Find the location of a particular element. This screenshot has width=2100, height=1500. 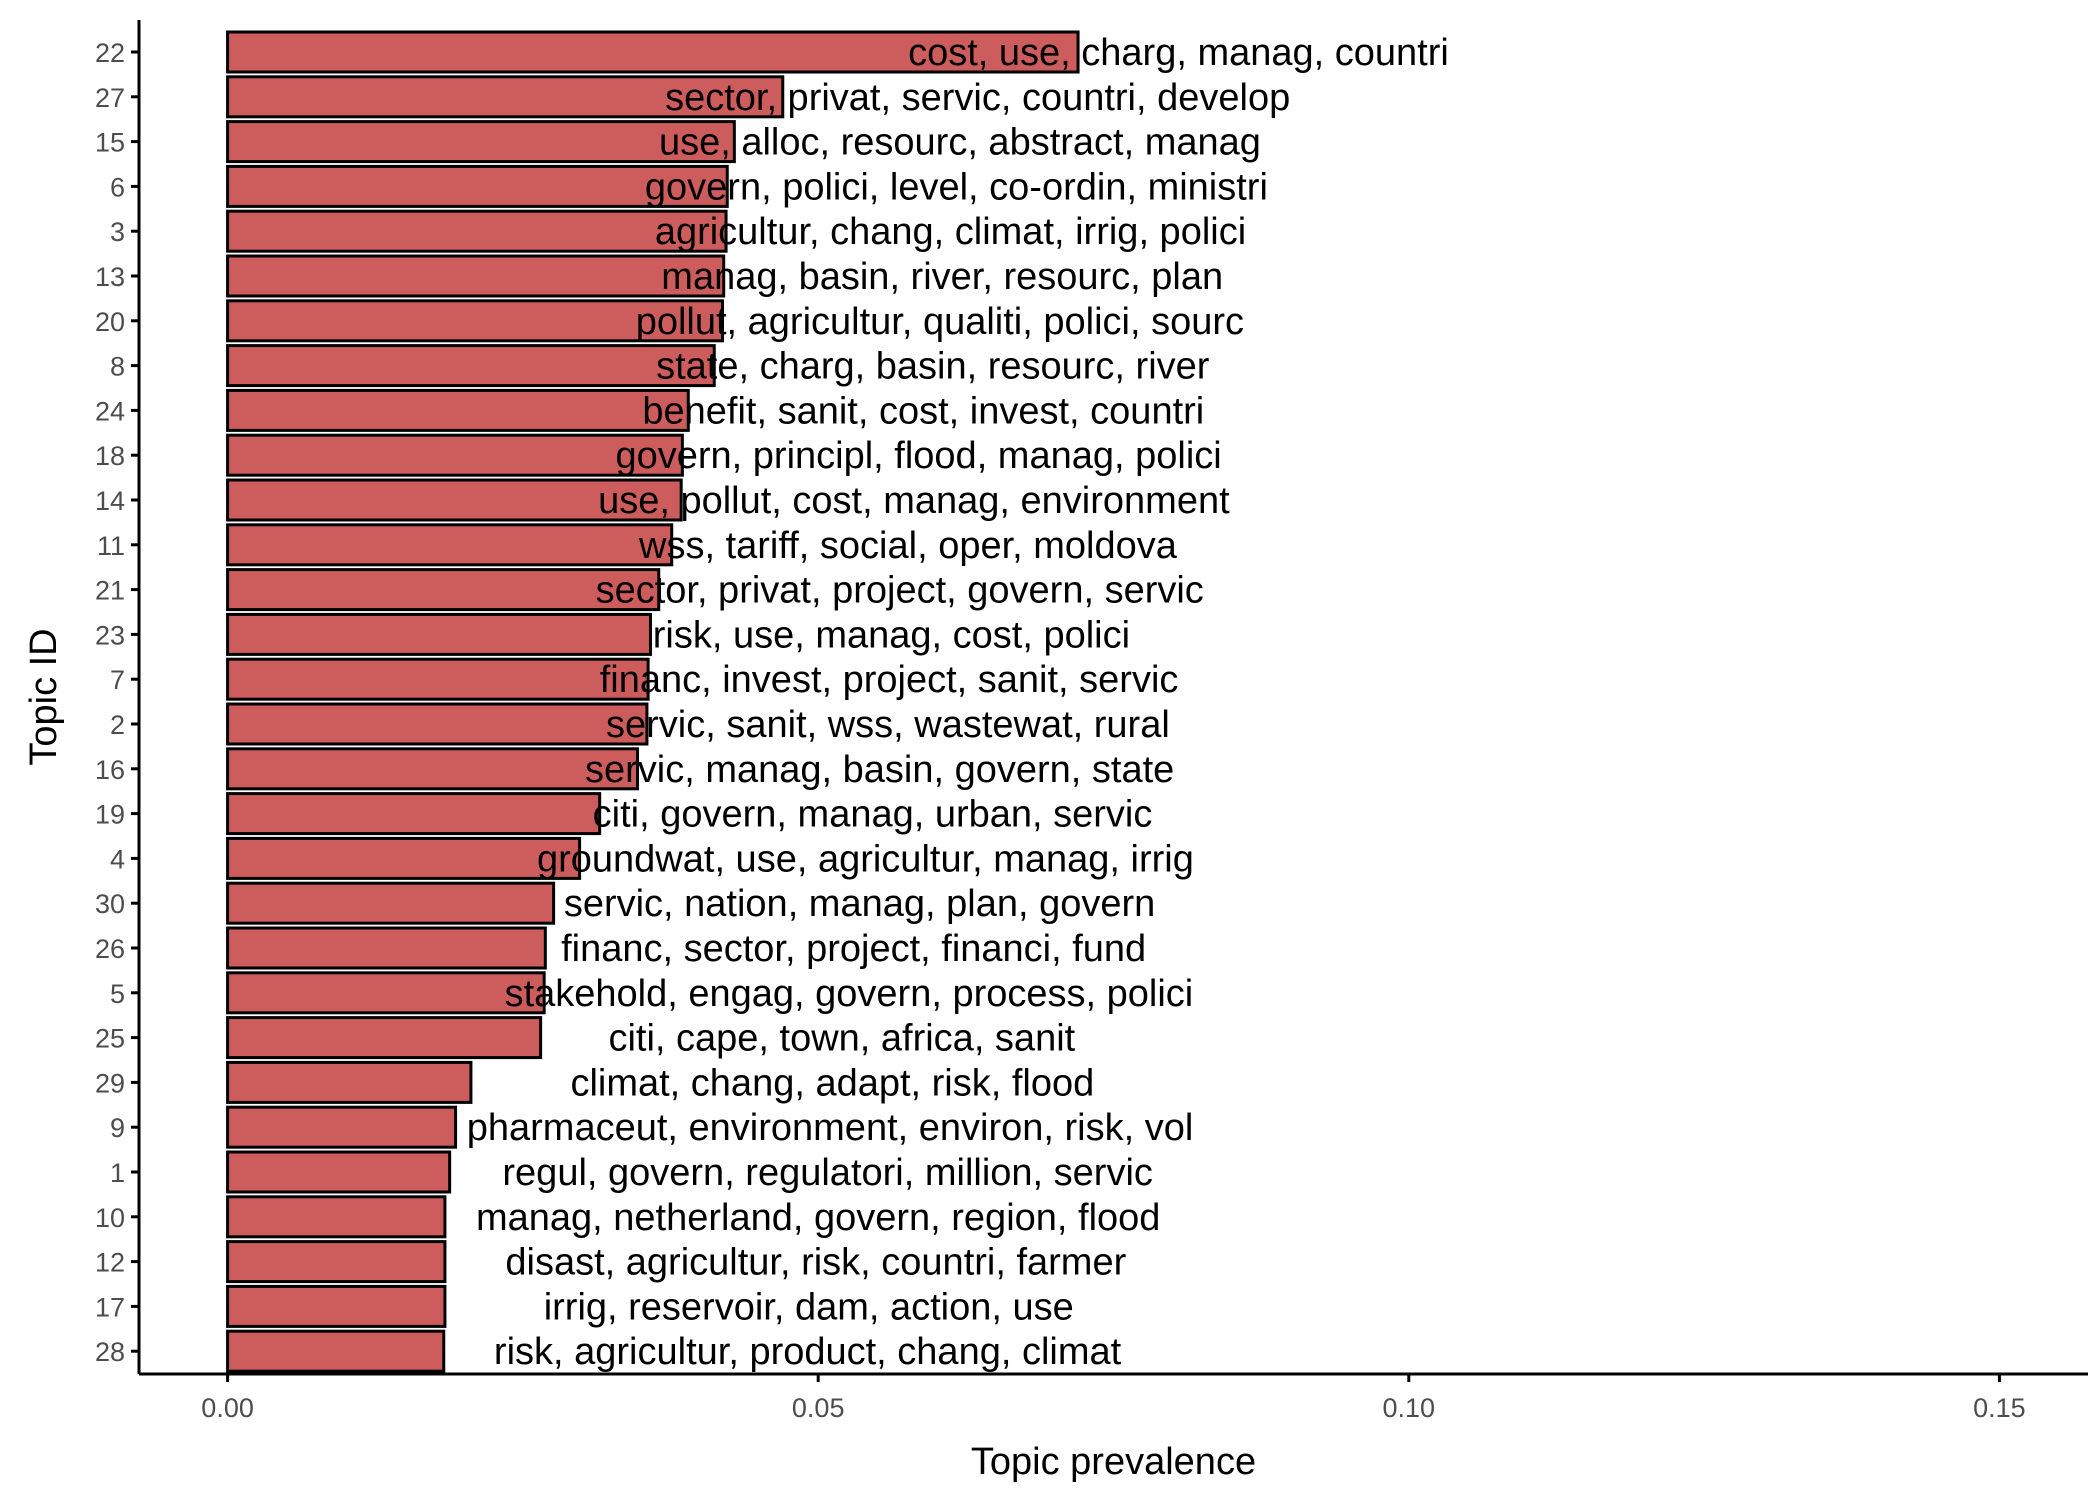

topic-label-29: climat, chang, adapt, risk, flood is located at coordinates (832, 1083).